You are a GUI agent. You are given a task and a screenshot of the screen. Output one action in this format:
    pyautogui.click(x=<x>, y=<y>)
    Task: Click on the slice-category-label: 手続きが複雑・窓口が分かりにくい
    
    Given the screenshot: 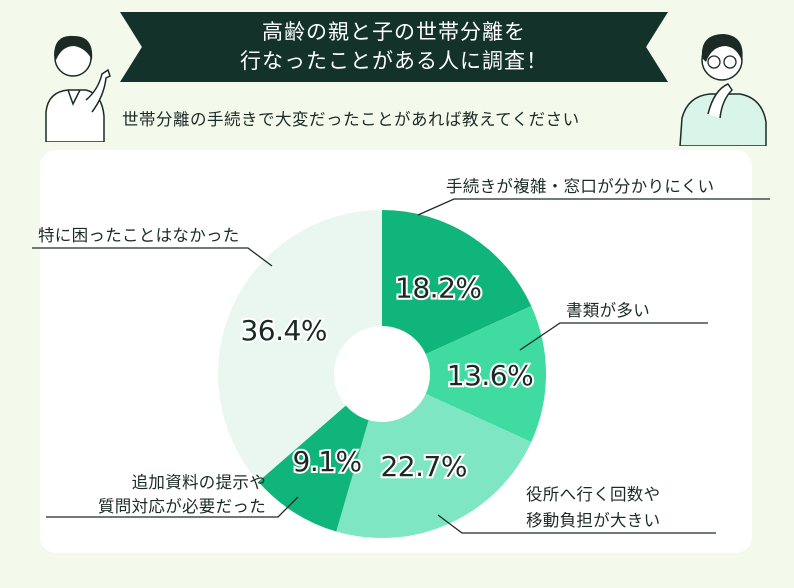 What is the action you would take?
    pyautogui.click(x=580, y=186)
    